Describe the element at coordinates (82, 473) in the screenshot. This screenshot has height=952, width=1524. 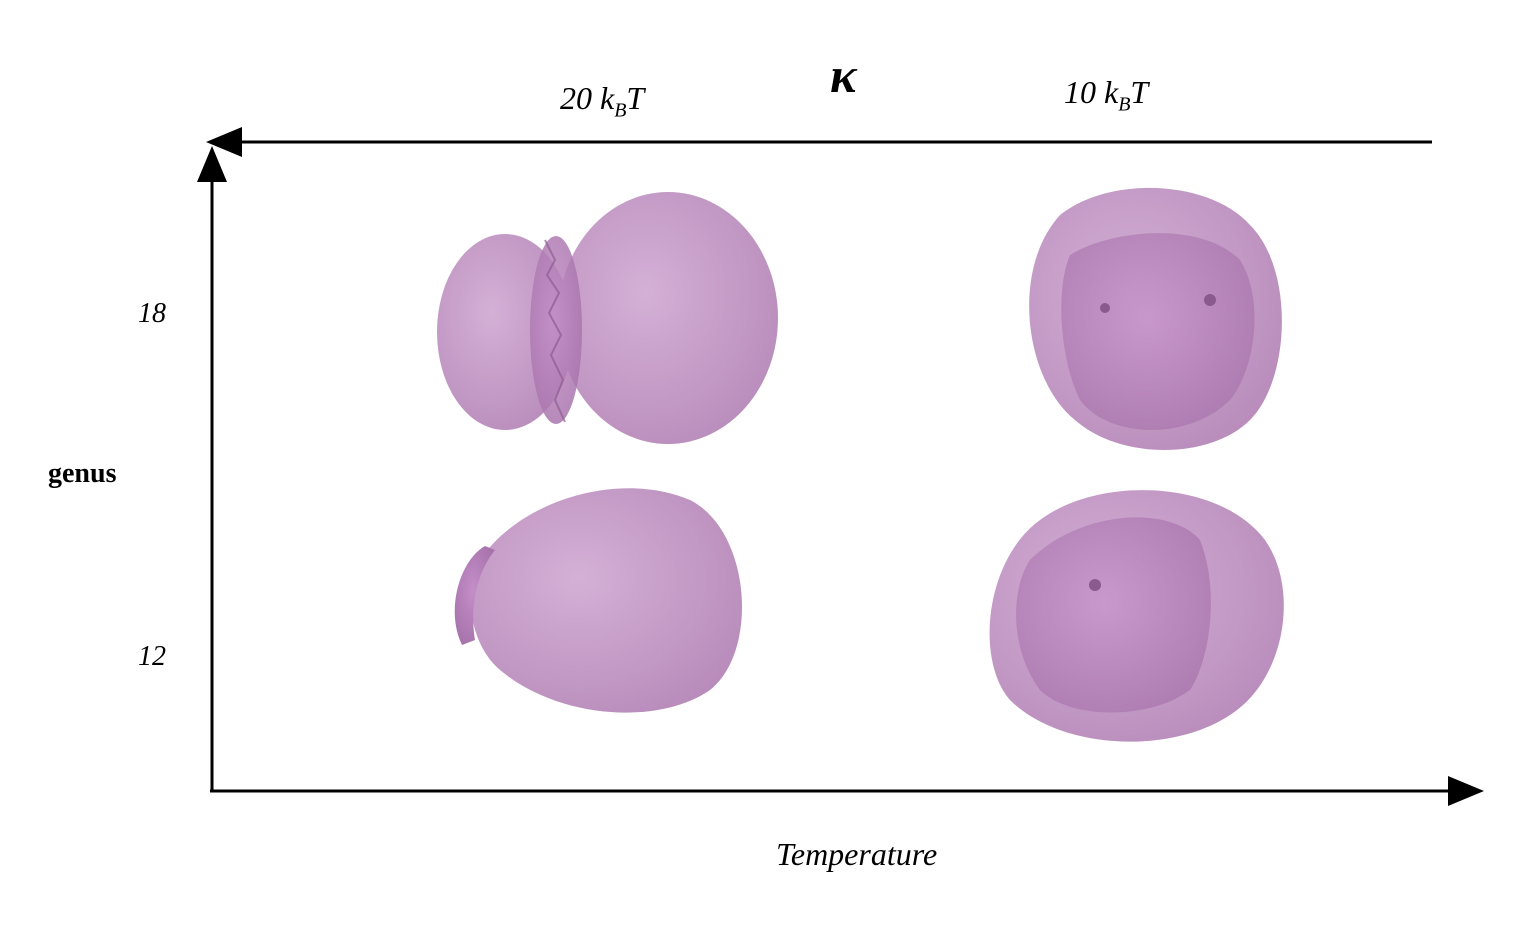
I see `genus-axis-label: genus` at that location.